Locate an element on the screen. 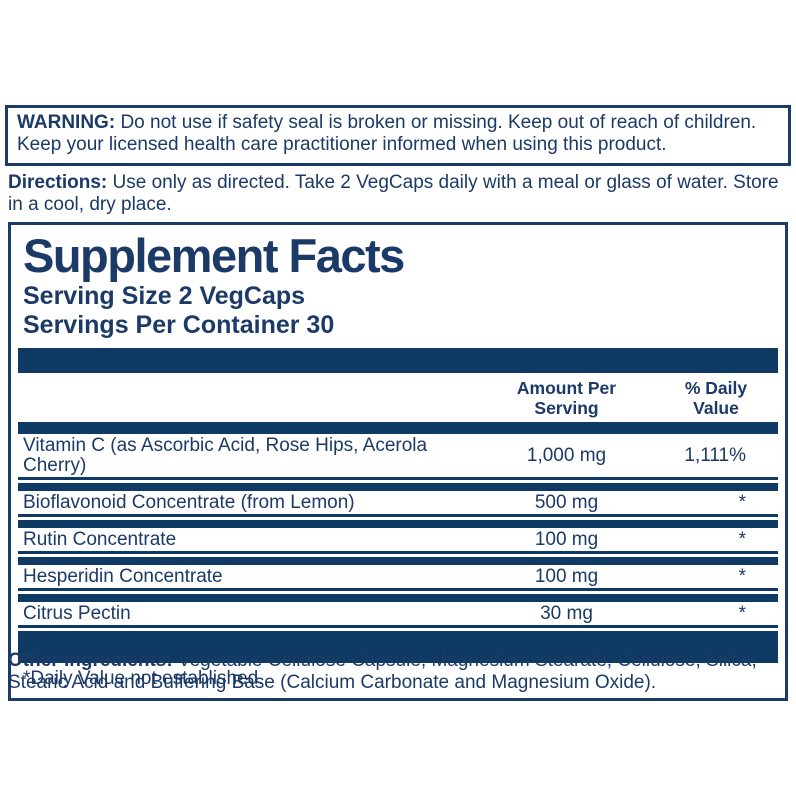  column-header-daily-value: % Daily Value is located at coordinates (716, 398).